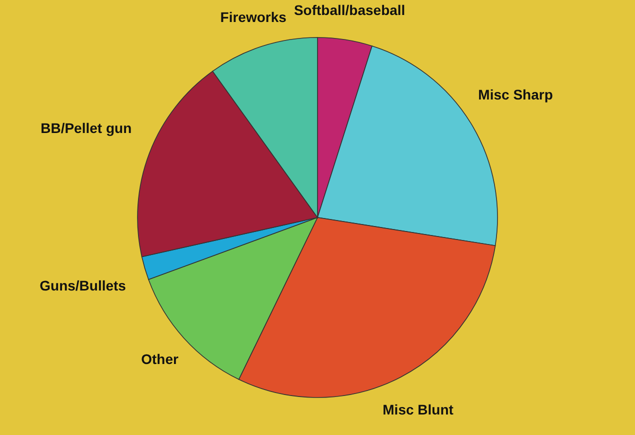 This screenshot has height=435, width=635. Describe the element at coordinates (350, 10) in the screenshot. I see `slice-label: Softball/baseball` at that location.